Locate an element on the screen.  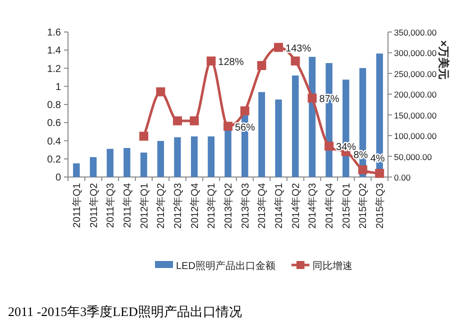
y2-tick-label: 150,000.00 is located at coordinates (415, 115).